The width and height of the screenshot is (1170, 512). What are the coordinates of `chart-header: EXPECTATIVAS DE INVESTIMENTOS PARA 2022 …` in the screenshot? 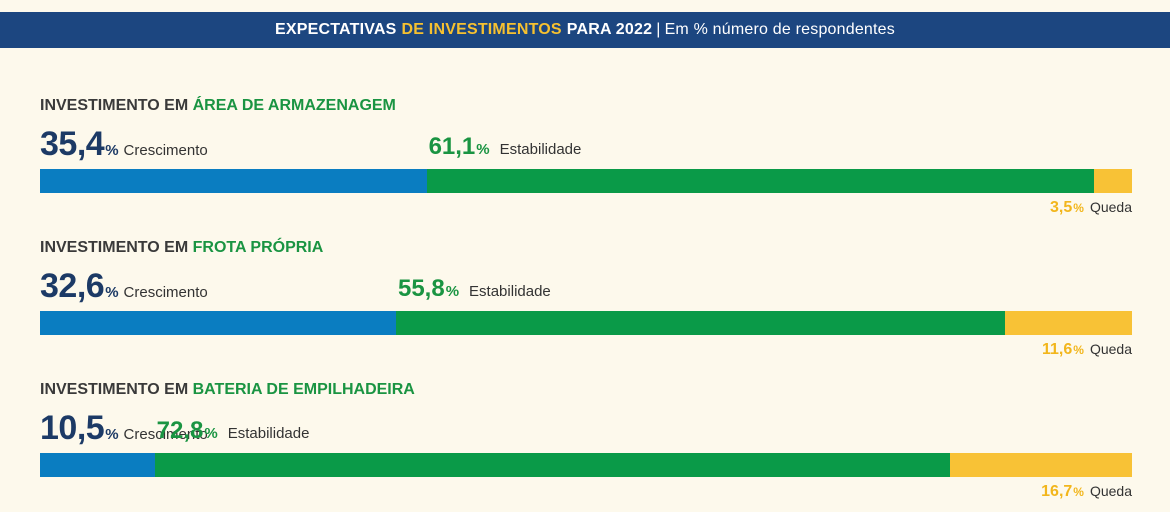 It's located at (585, 30).